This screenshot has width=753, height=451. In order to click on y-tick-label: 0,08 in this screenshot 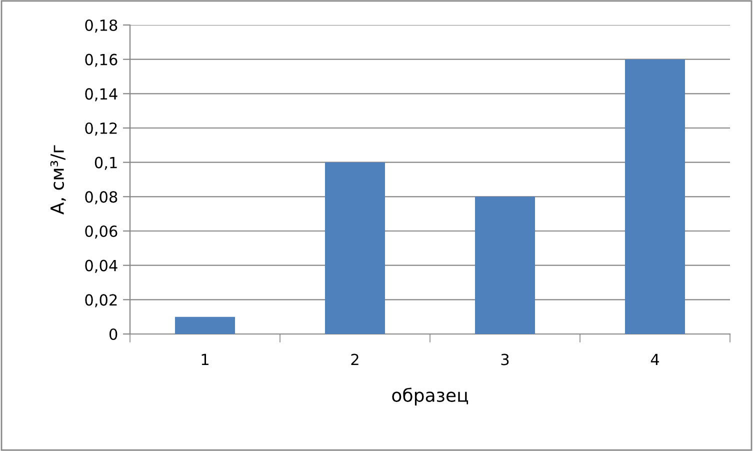, I will do `click(101, 197)`.